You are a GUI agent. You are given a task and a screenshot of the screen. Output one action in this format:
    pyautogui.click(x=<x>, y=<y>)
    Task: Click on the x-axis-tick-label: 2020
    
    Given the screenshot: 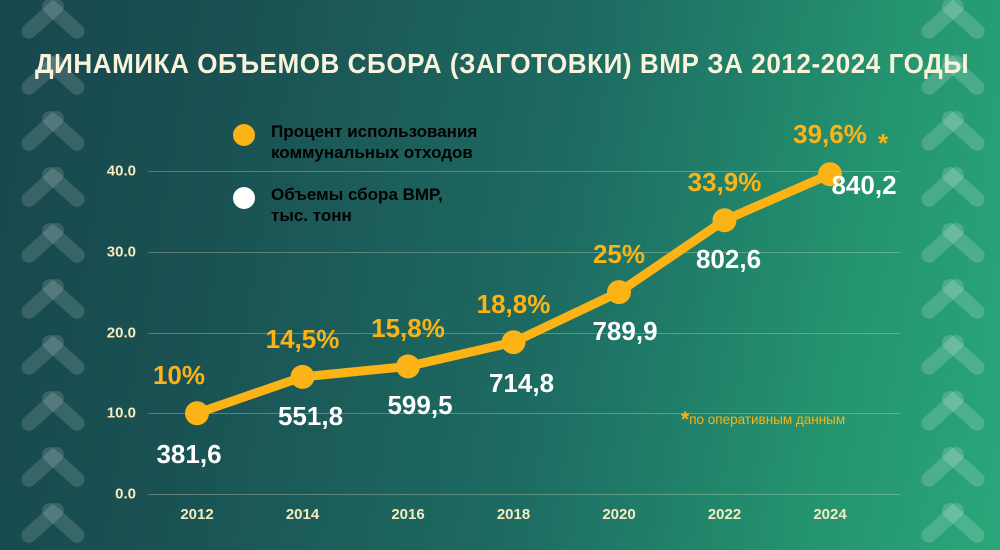 What is the action you would take?
    pyautogui.click(x=619, y=514)
    